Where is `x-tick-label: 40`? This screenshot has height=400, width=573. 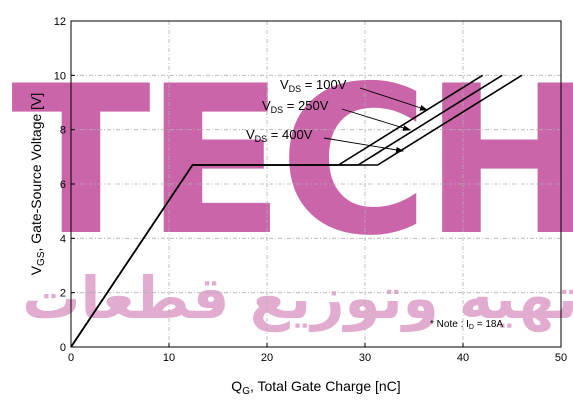 x-tick-label: 40 is located at coordinates (463, 358).